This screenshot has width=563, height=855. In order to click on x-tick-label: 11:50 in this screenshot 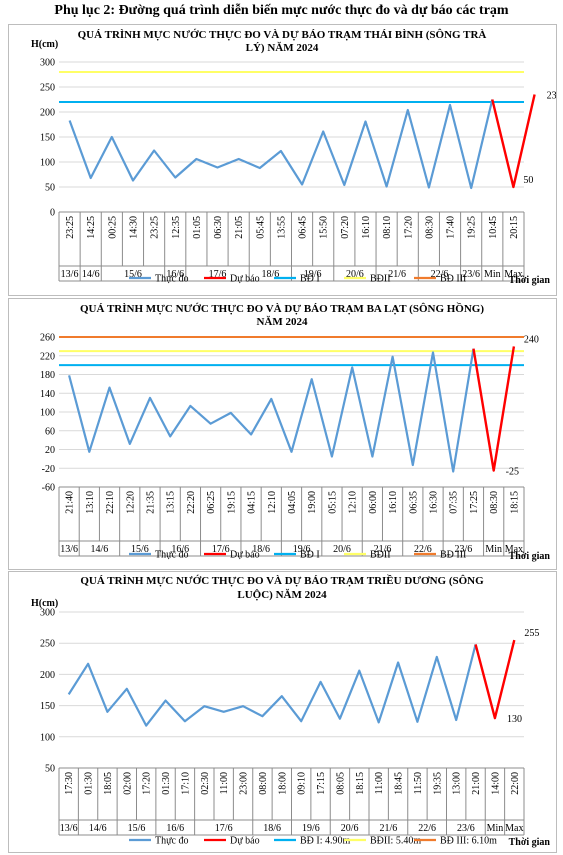, I will do `click(418, 783)`.